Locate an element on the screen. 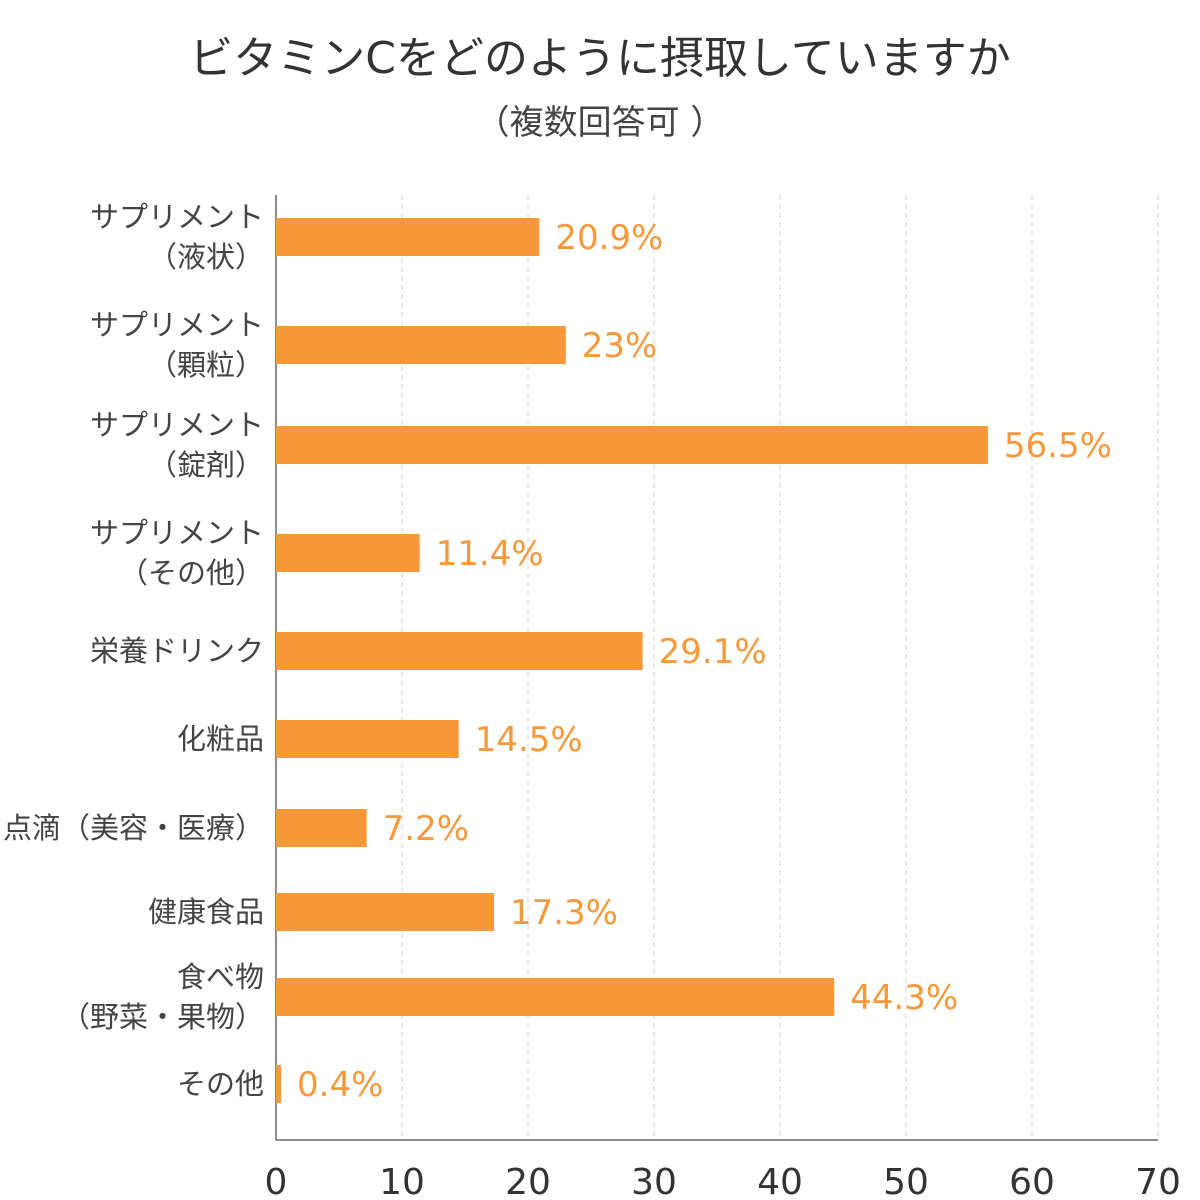 The image size is (1200, 1200). category-label: （錠剤） is located at coordinates (206, 465).